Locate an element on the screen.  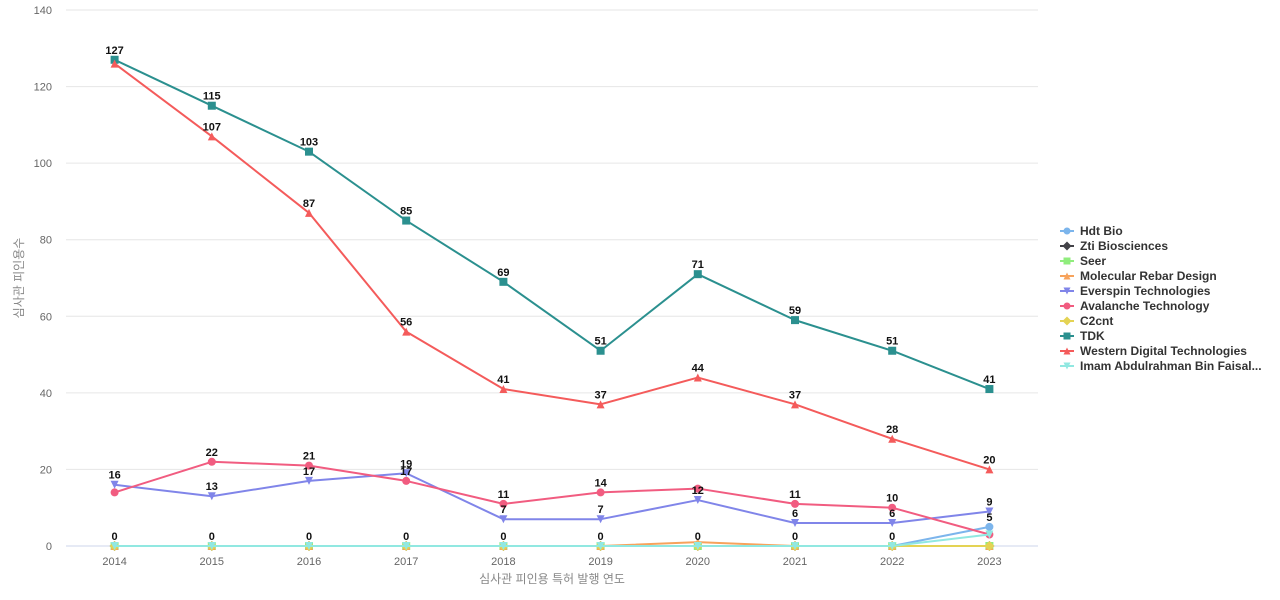
legend-item-tdk: TDK is located at coordinates (1082, 336).